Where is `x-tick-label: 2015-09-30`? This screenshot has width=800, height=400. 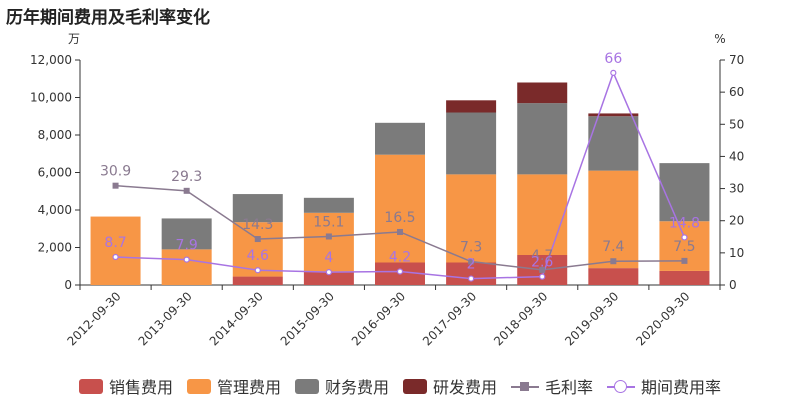 x-tick-label: 2015-09-30 is located at coordinates (307, 318).